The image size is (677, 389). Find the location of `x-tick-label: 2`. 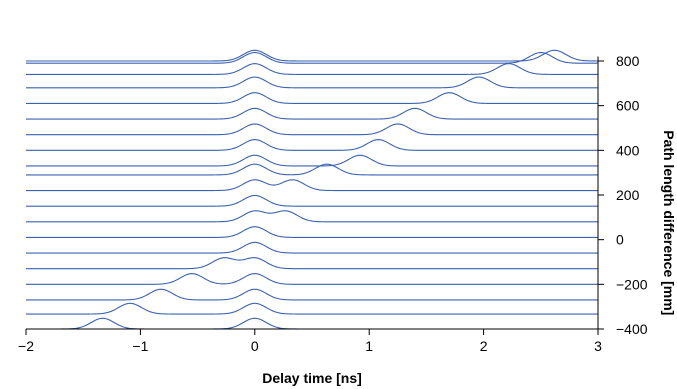

x-tick-label: 2 is located at coordinates (484, 346).